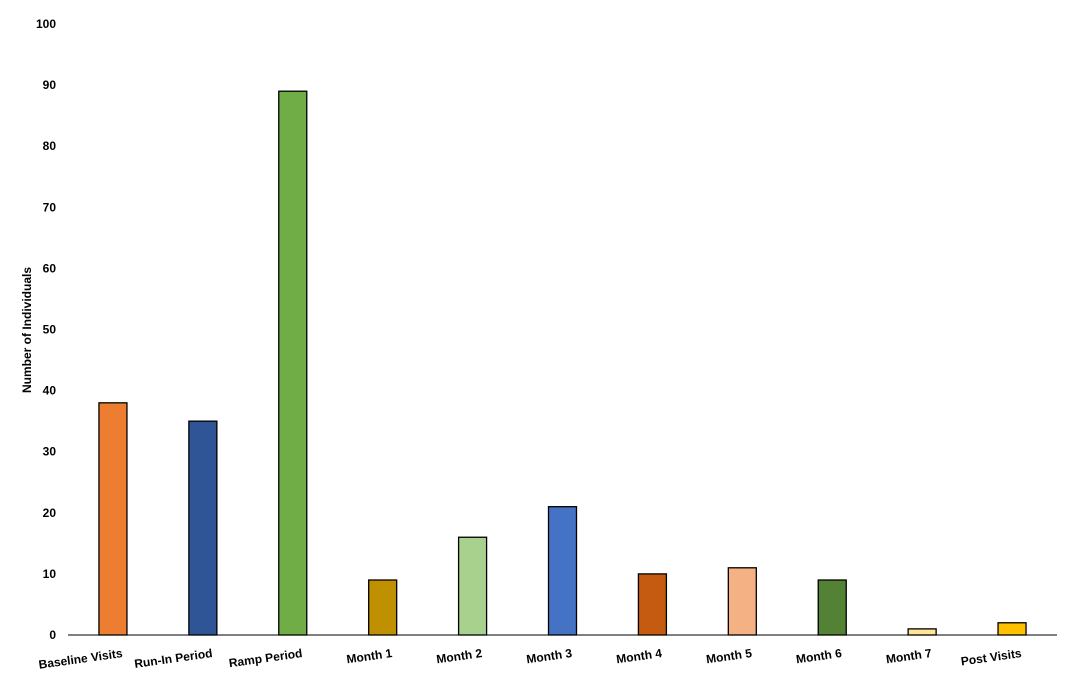  Describe the element at coordinates (729, 656) in the screenshot. I see `x-category-label: Month 5` at that location.